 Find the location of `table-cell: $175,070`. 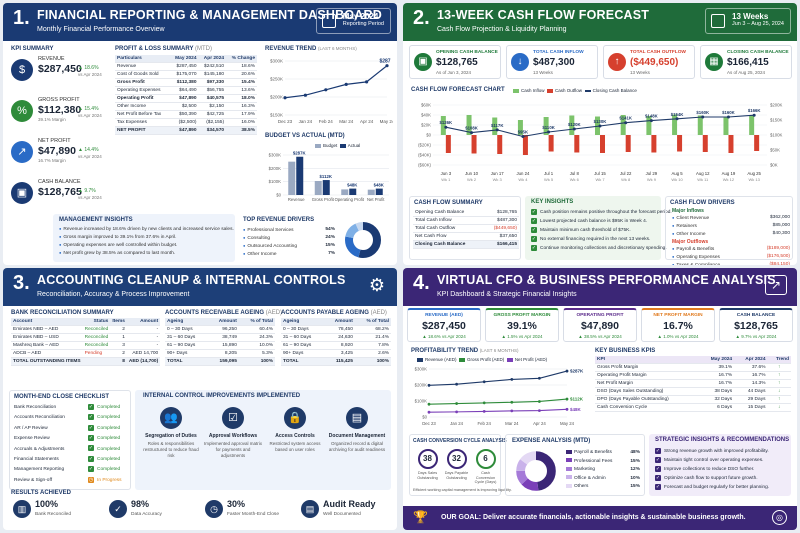

table-cell: $175,070 is located at coordinates (184, 74).